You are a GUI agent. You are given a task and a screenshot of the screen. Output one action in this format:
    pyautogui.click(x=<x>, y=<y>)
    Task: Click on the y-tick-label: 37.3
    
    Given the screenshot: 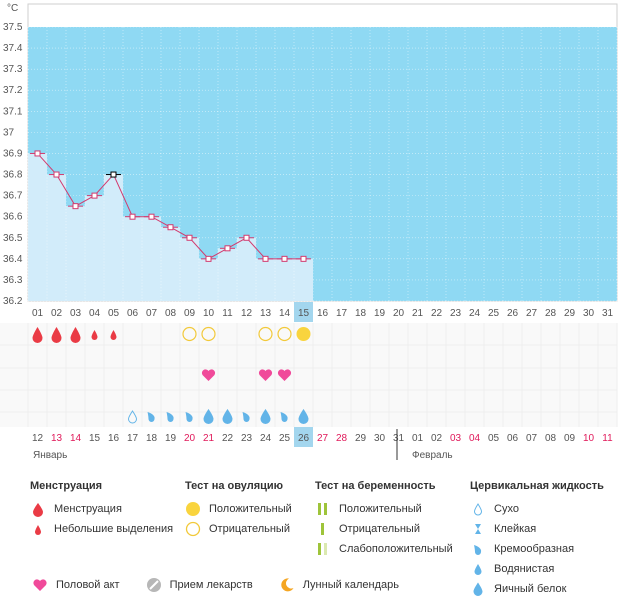 What is the action you would take?
    pyautogui.click(x=13, y=69)
    